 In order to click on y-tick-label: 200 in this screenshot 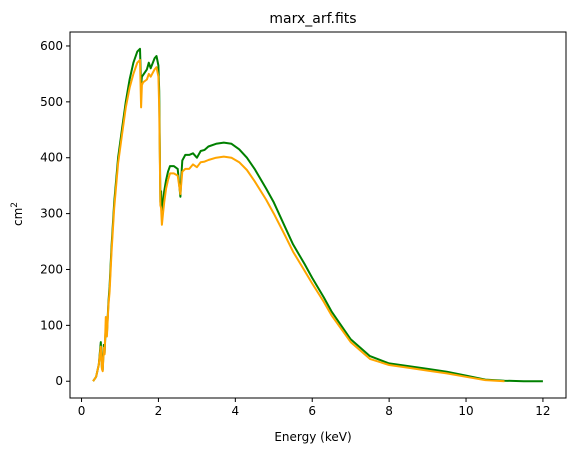, I will do `click(51, 269)`.